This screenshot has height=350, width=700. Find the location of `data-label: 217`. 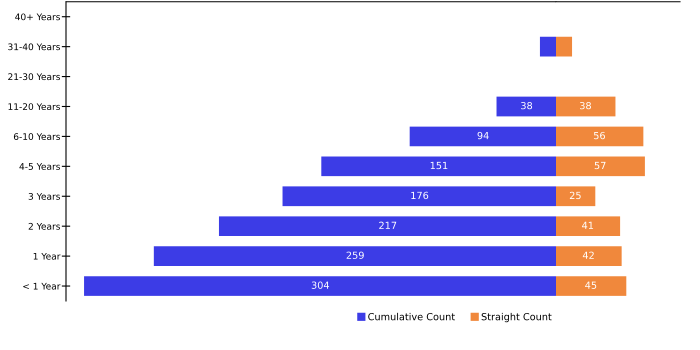

data-label: 217 is located at coordinates (387, 225).